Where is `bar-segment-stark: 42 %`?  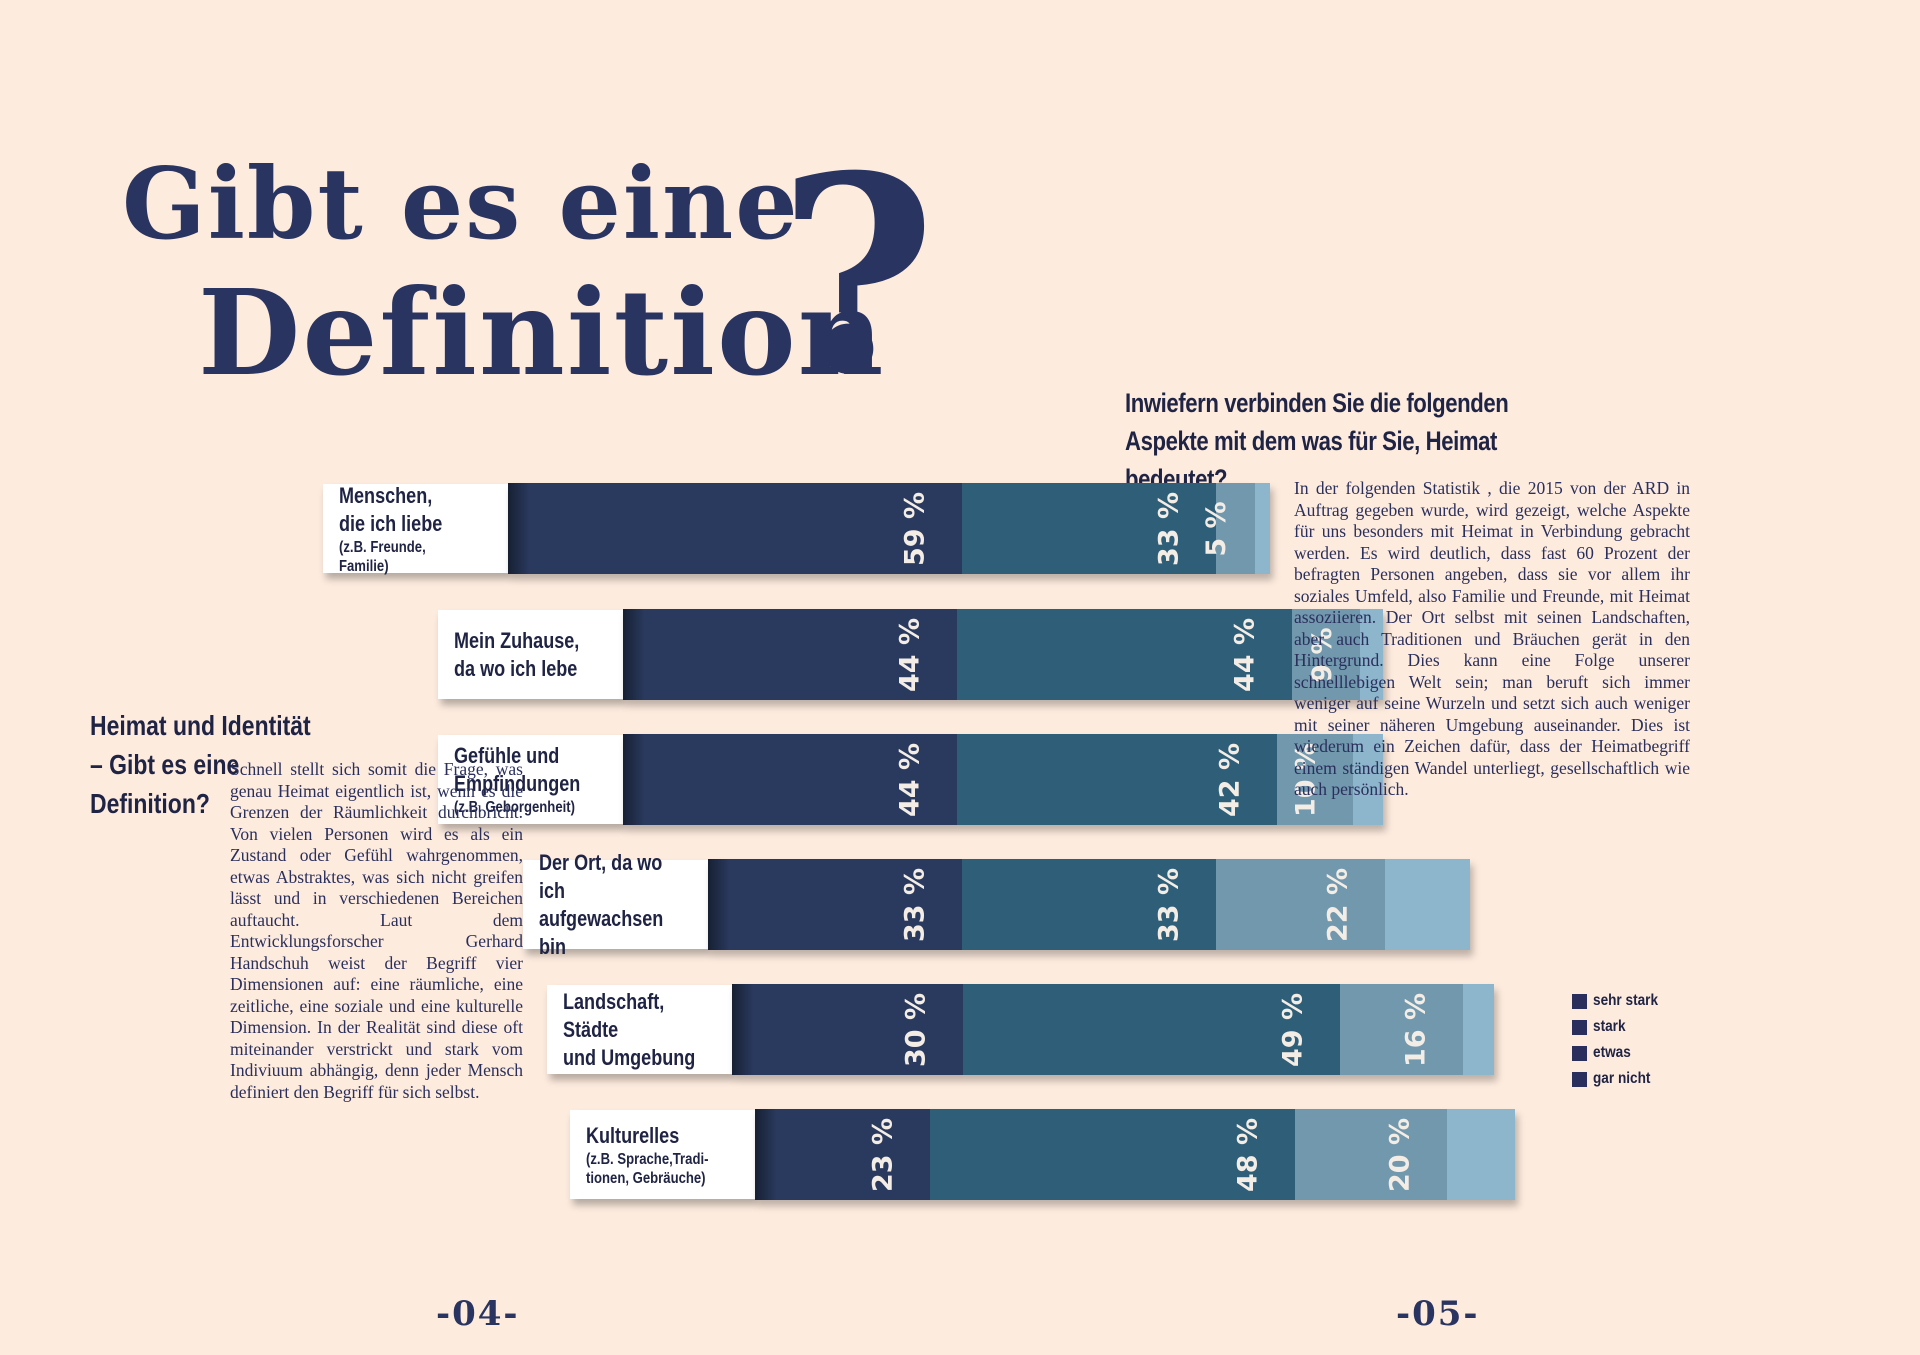 bar-segment-stark: 42 % is located at coordinates (1117, 779).